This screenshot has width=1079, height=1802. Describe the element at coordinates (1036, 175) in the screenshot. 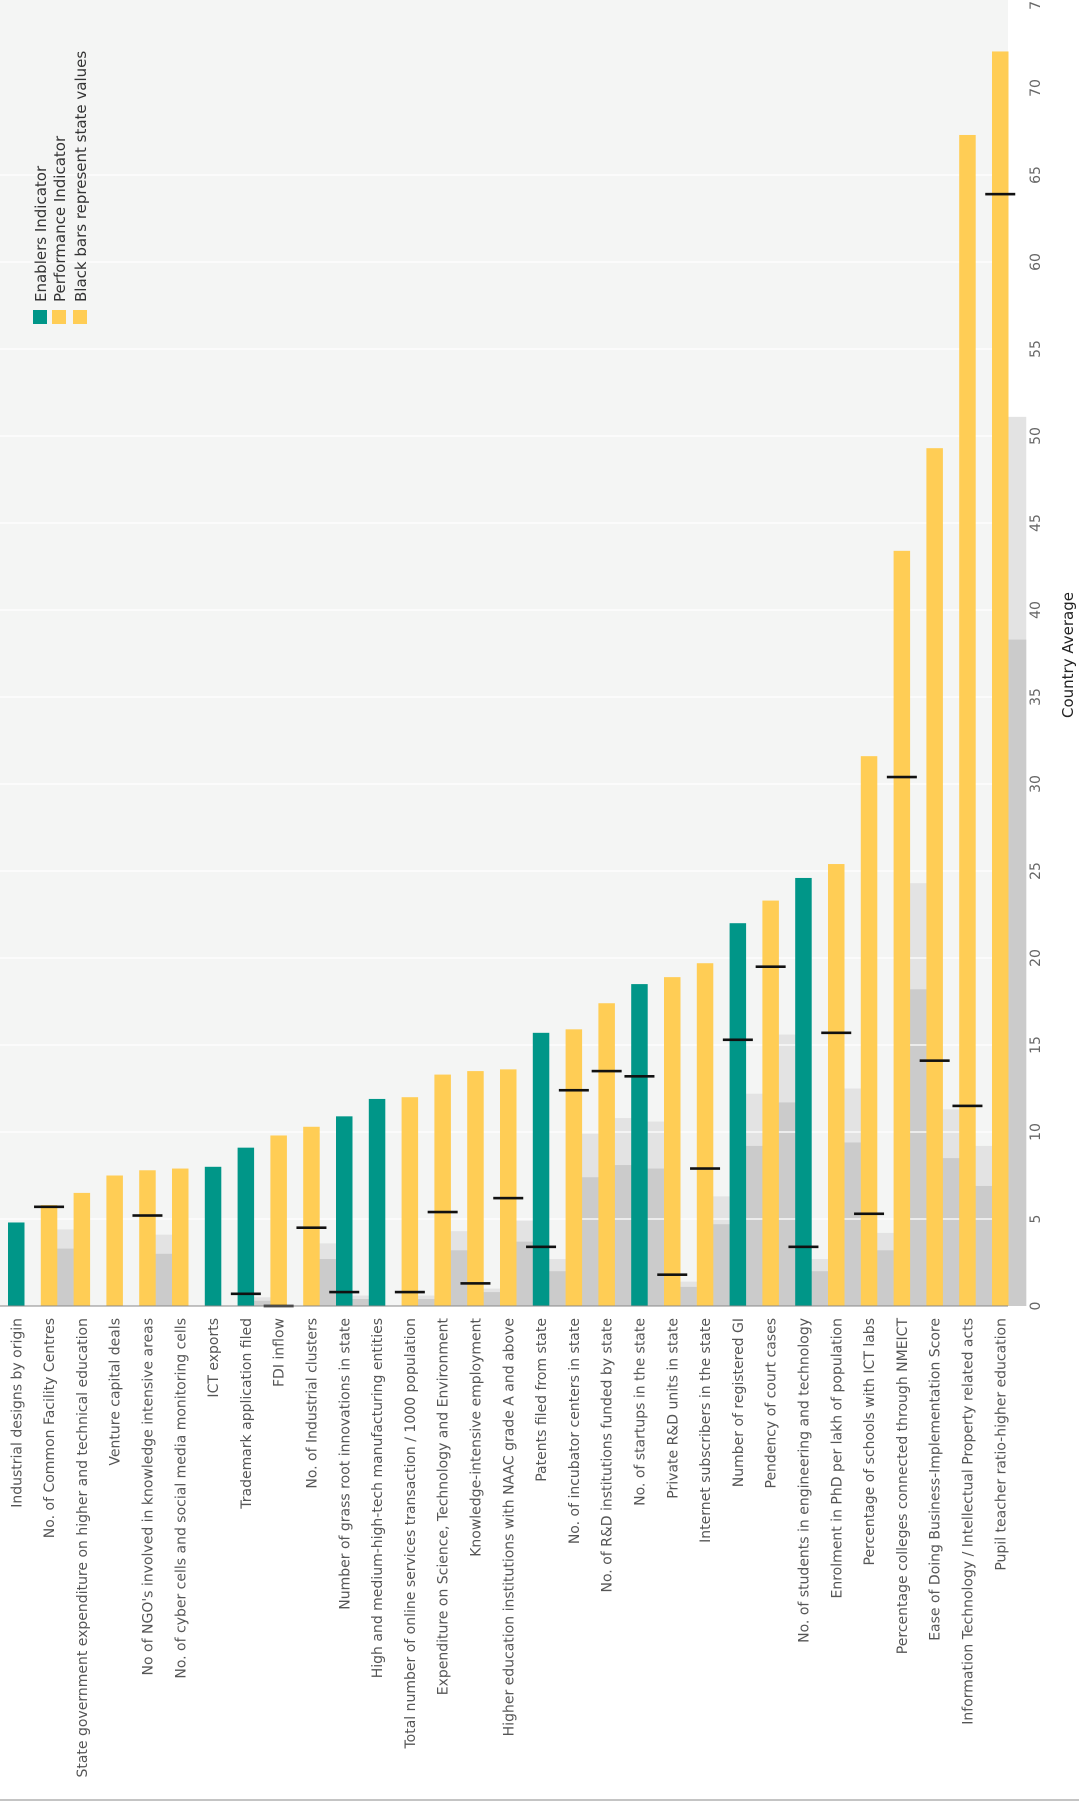

I see `tick-label: 65` at that location.